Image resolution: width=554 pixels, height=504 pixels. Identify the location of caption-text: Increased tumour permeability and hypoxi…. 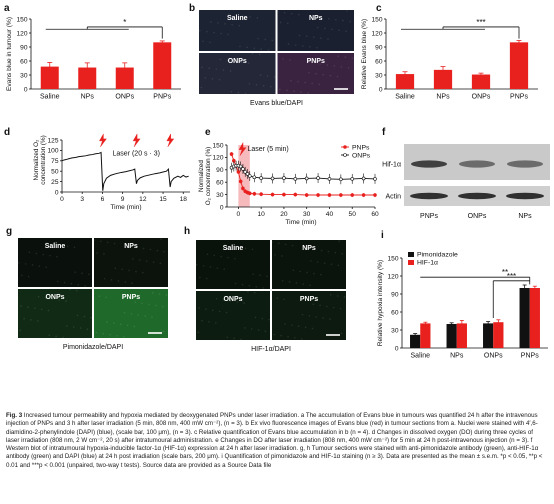
(274, 440).